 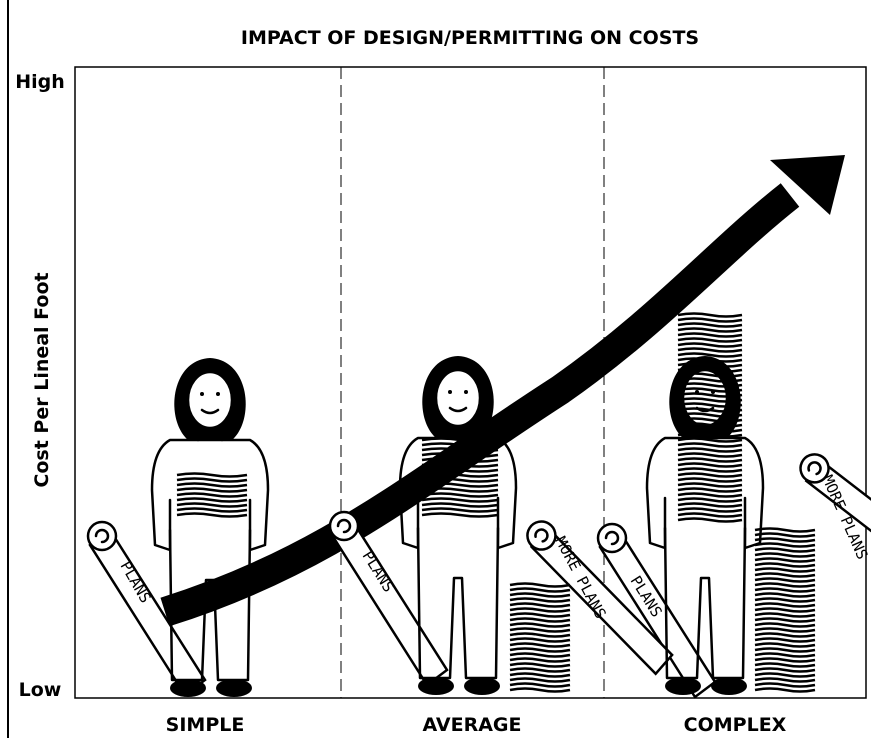 I want to click on y-axis-label: Cost Per Lineal Foot, so click(x=42, y=379).